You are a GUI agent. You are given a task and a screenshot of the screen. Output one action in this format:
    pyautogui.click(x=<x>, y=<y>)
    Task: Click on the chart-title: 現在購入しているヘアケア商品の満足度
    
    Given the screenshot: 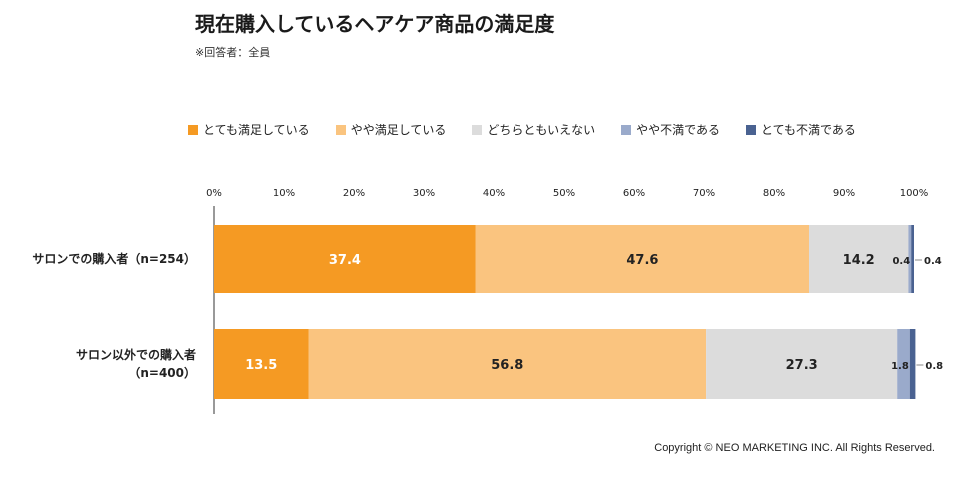 What is the action you would take?
    pyautogui.click(x=375, y=24)
    